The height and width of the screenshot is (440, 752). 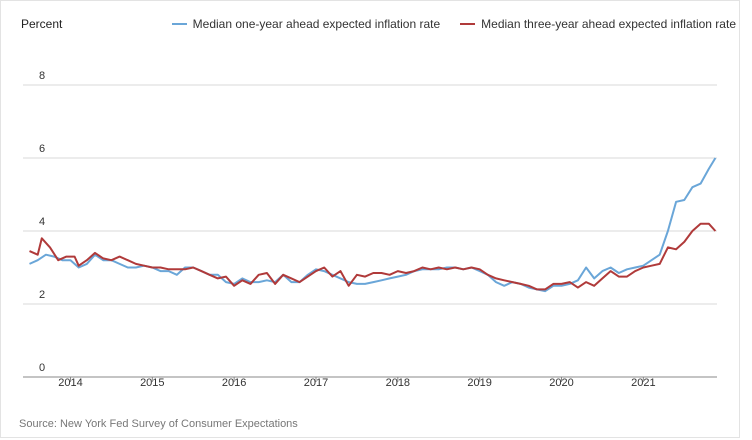 I want to click on y-tick-label: 4, so click(x=42, y=222).